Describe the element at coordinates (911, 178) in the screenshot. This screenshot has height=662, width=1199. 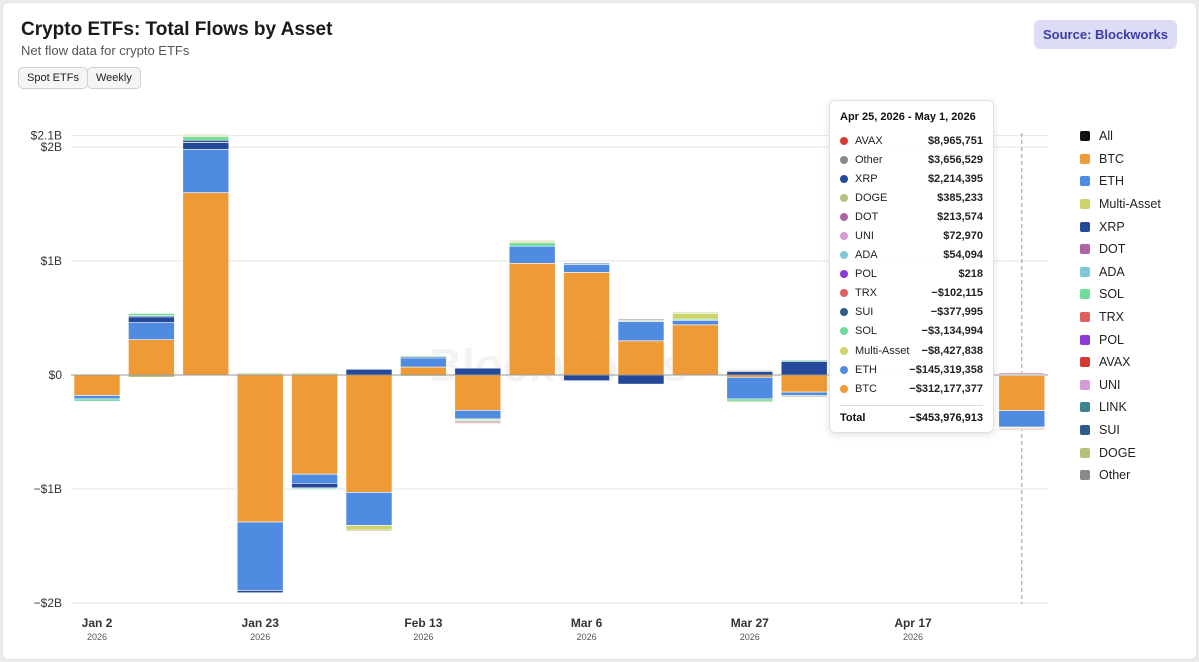
I see `tooltip-row: XRP $2,214,395` at that location.